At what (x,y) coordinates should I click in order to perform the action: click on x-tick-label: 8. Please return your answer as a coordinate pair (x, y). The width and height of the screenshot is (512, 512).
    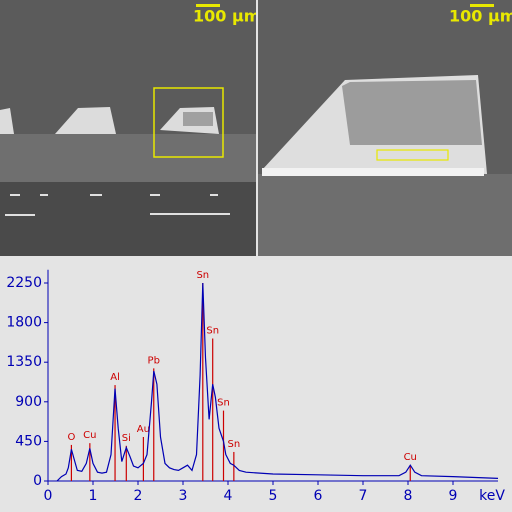
    Looking at the image, I should click on (408, 496).